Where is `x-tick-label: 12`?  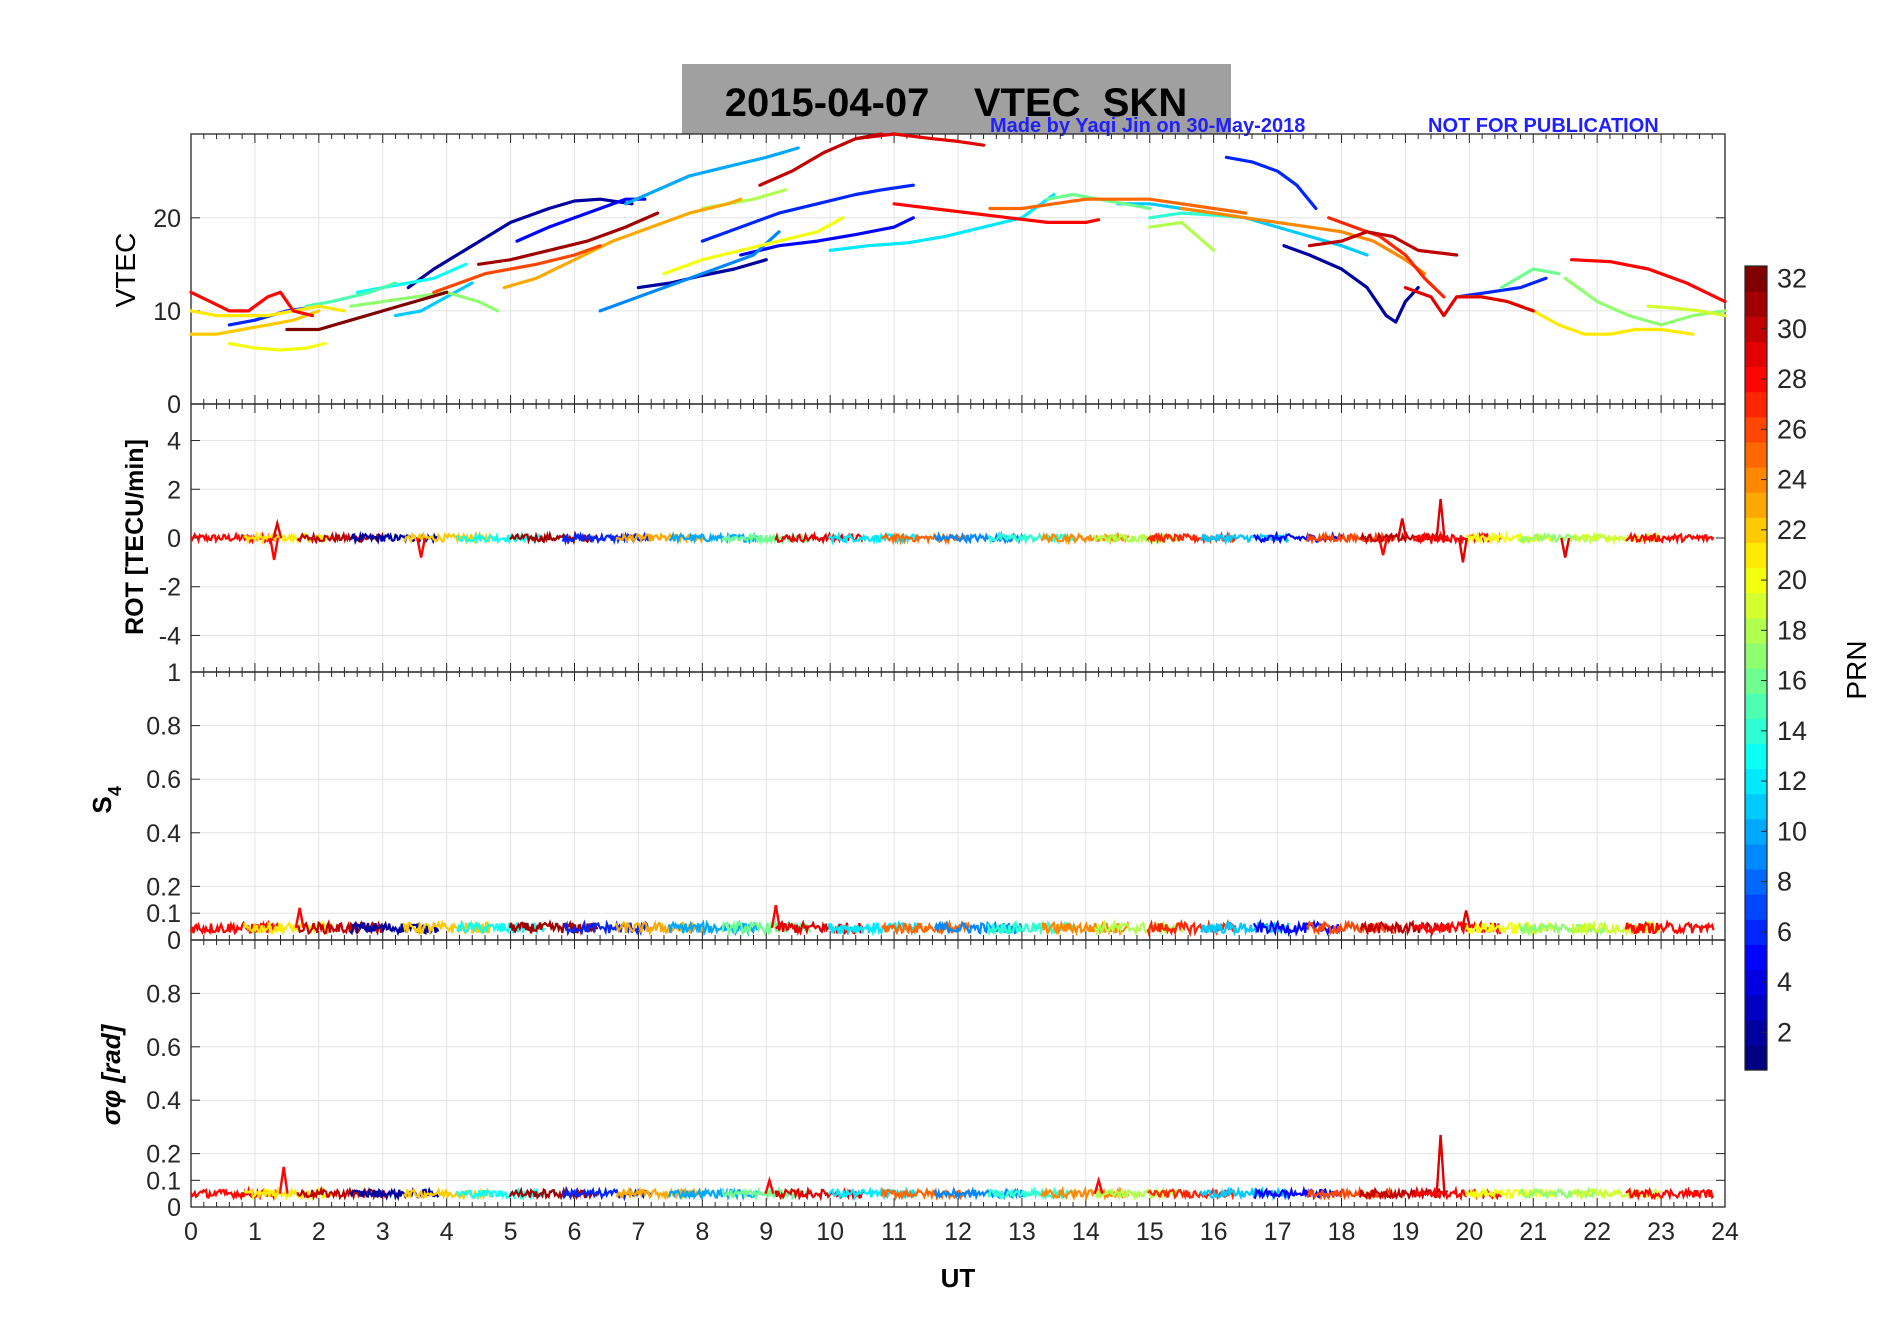
x-tick-label: 12 is located at coordinates (958, 1232).